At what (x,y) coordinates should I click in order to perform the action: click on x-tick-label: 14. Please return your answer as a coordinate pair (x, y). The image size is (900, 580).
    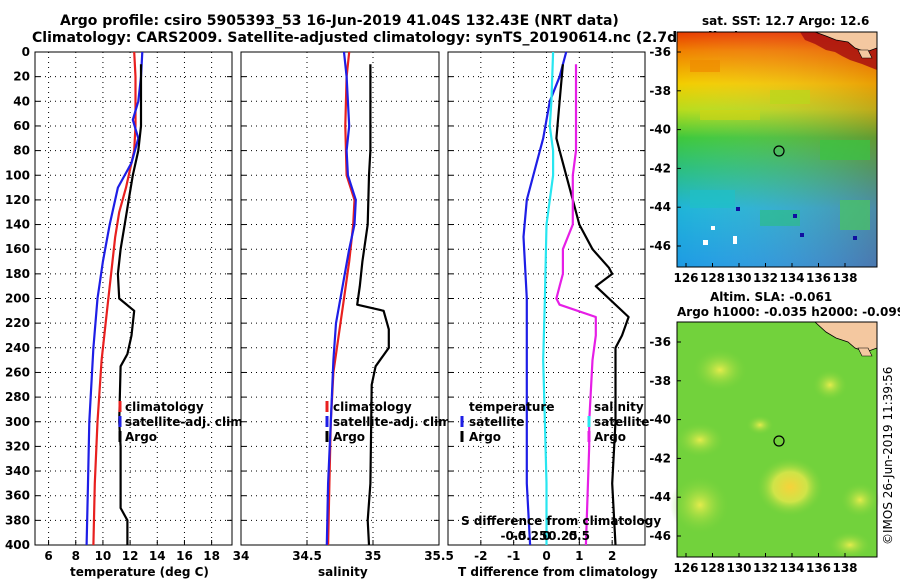
    Looking at the image, I should click on (157, 556).